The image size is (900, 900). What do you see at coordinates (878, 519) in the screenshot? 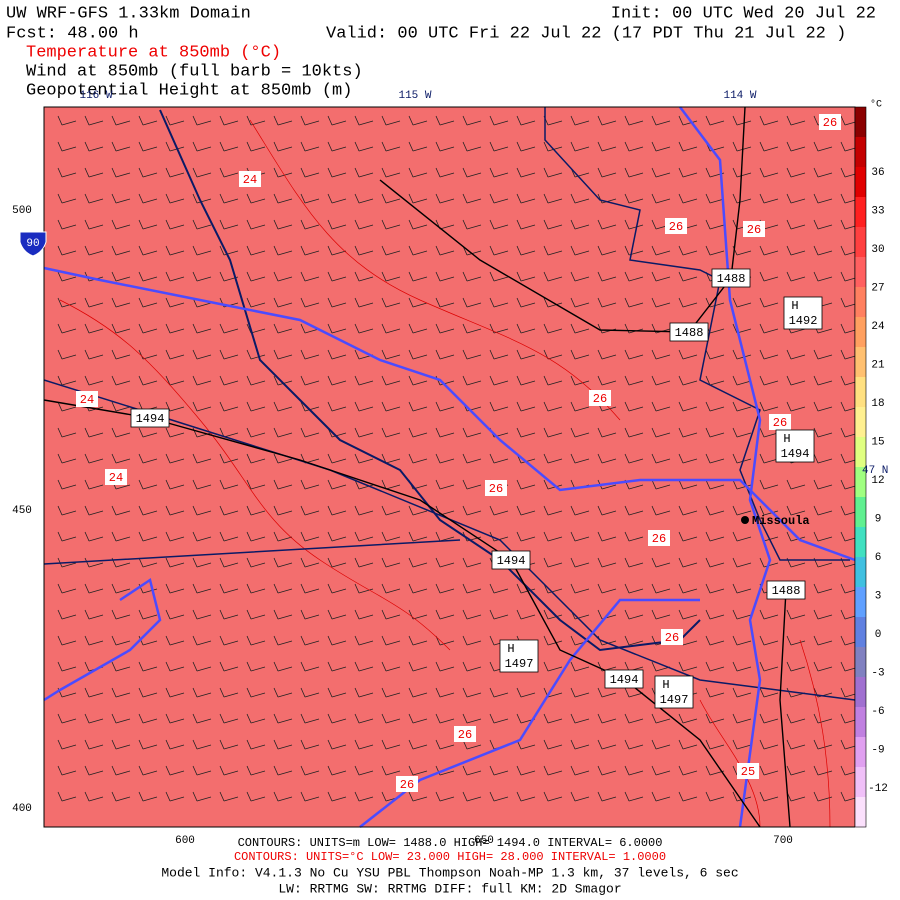
I see `colorbar-label: 9` at bounding box center [878, 519].